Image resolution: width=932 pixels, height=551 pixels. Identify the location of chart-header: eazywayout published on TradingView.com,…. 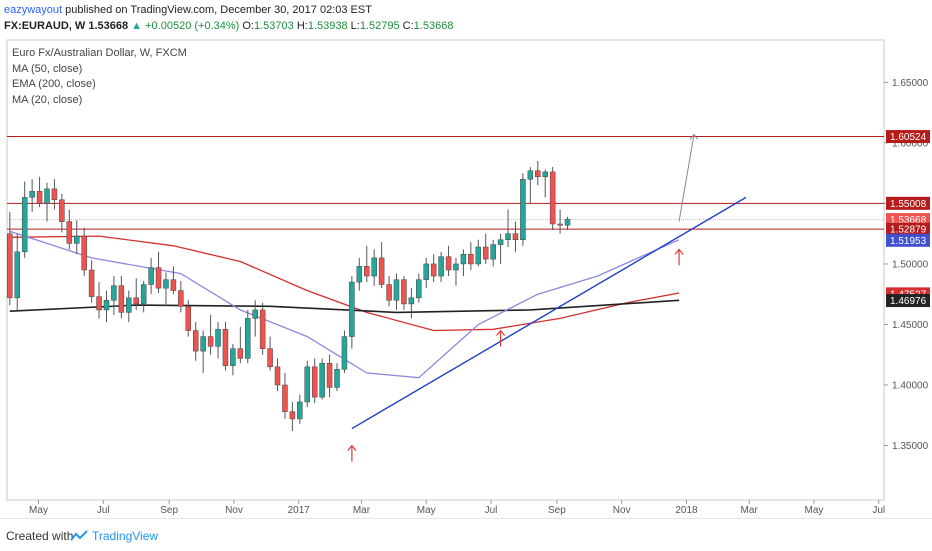
(466, 18).